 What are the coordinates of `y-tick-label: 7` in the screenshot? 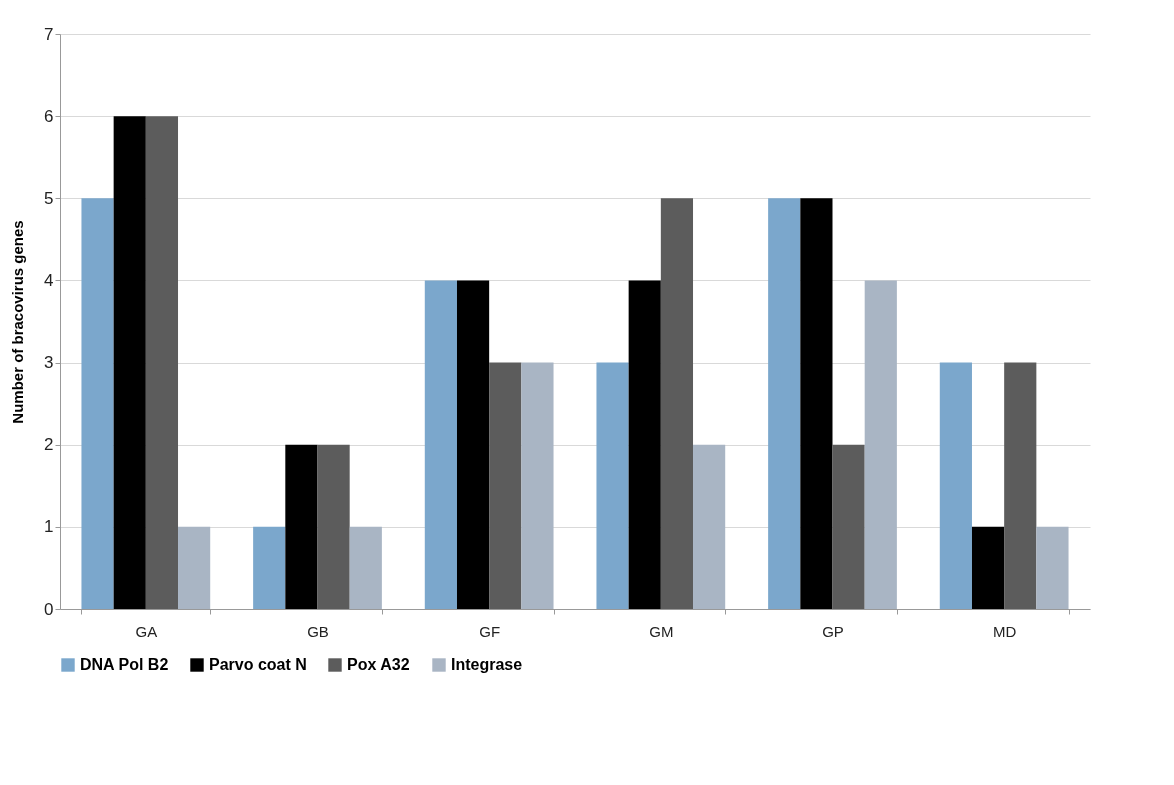 It's located at (49, 34).